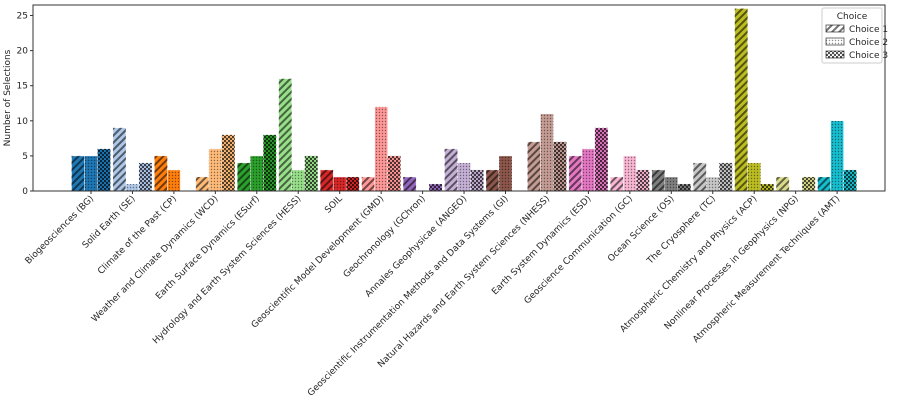 This screenshot has height=400, width=905. I want to click on legend-label: Choice 1, so click(868, 30).